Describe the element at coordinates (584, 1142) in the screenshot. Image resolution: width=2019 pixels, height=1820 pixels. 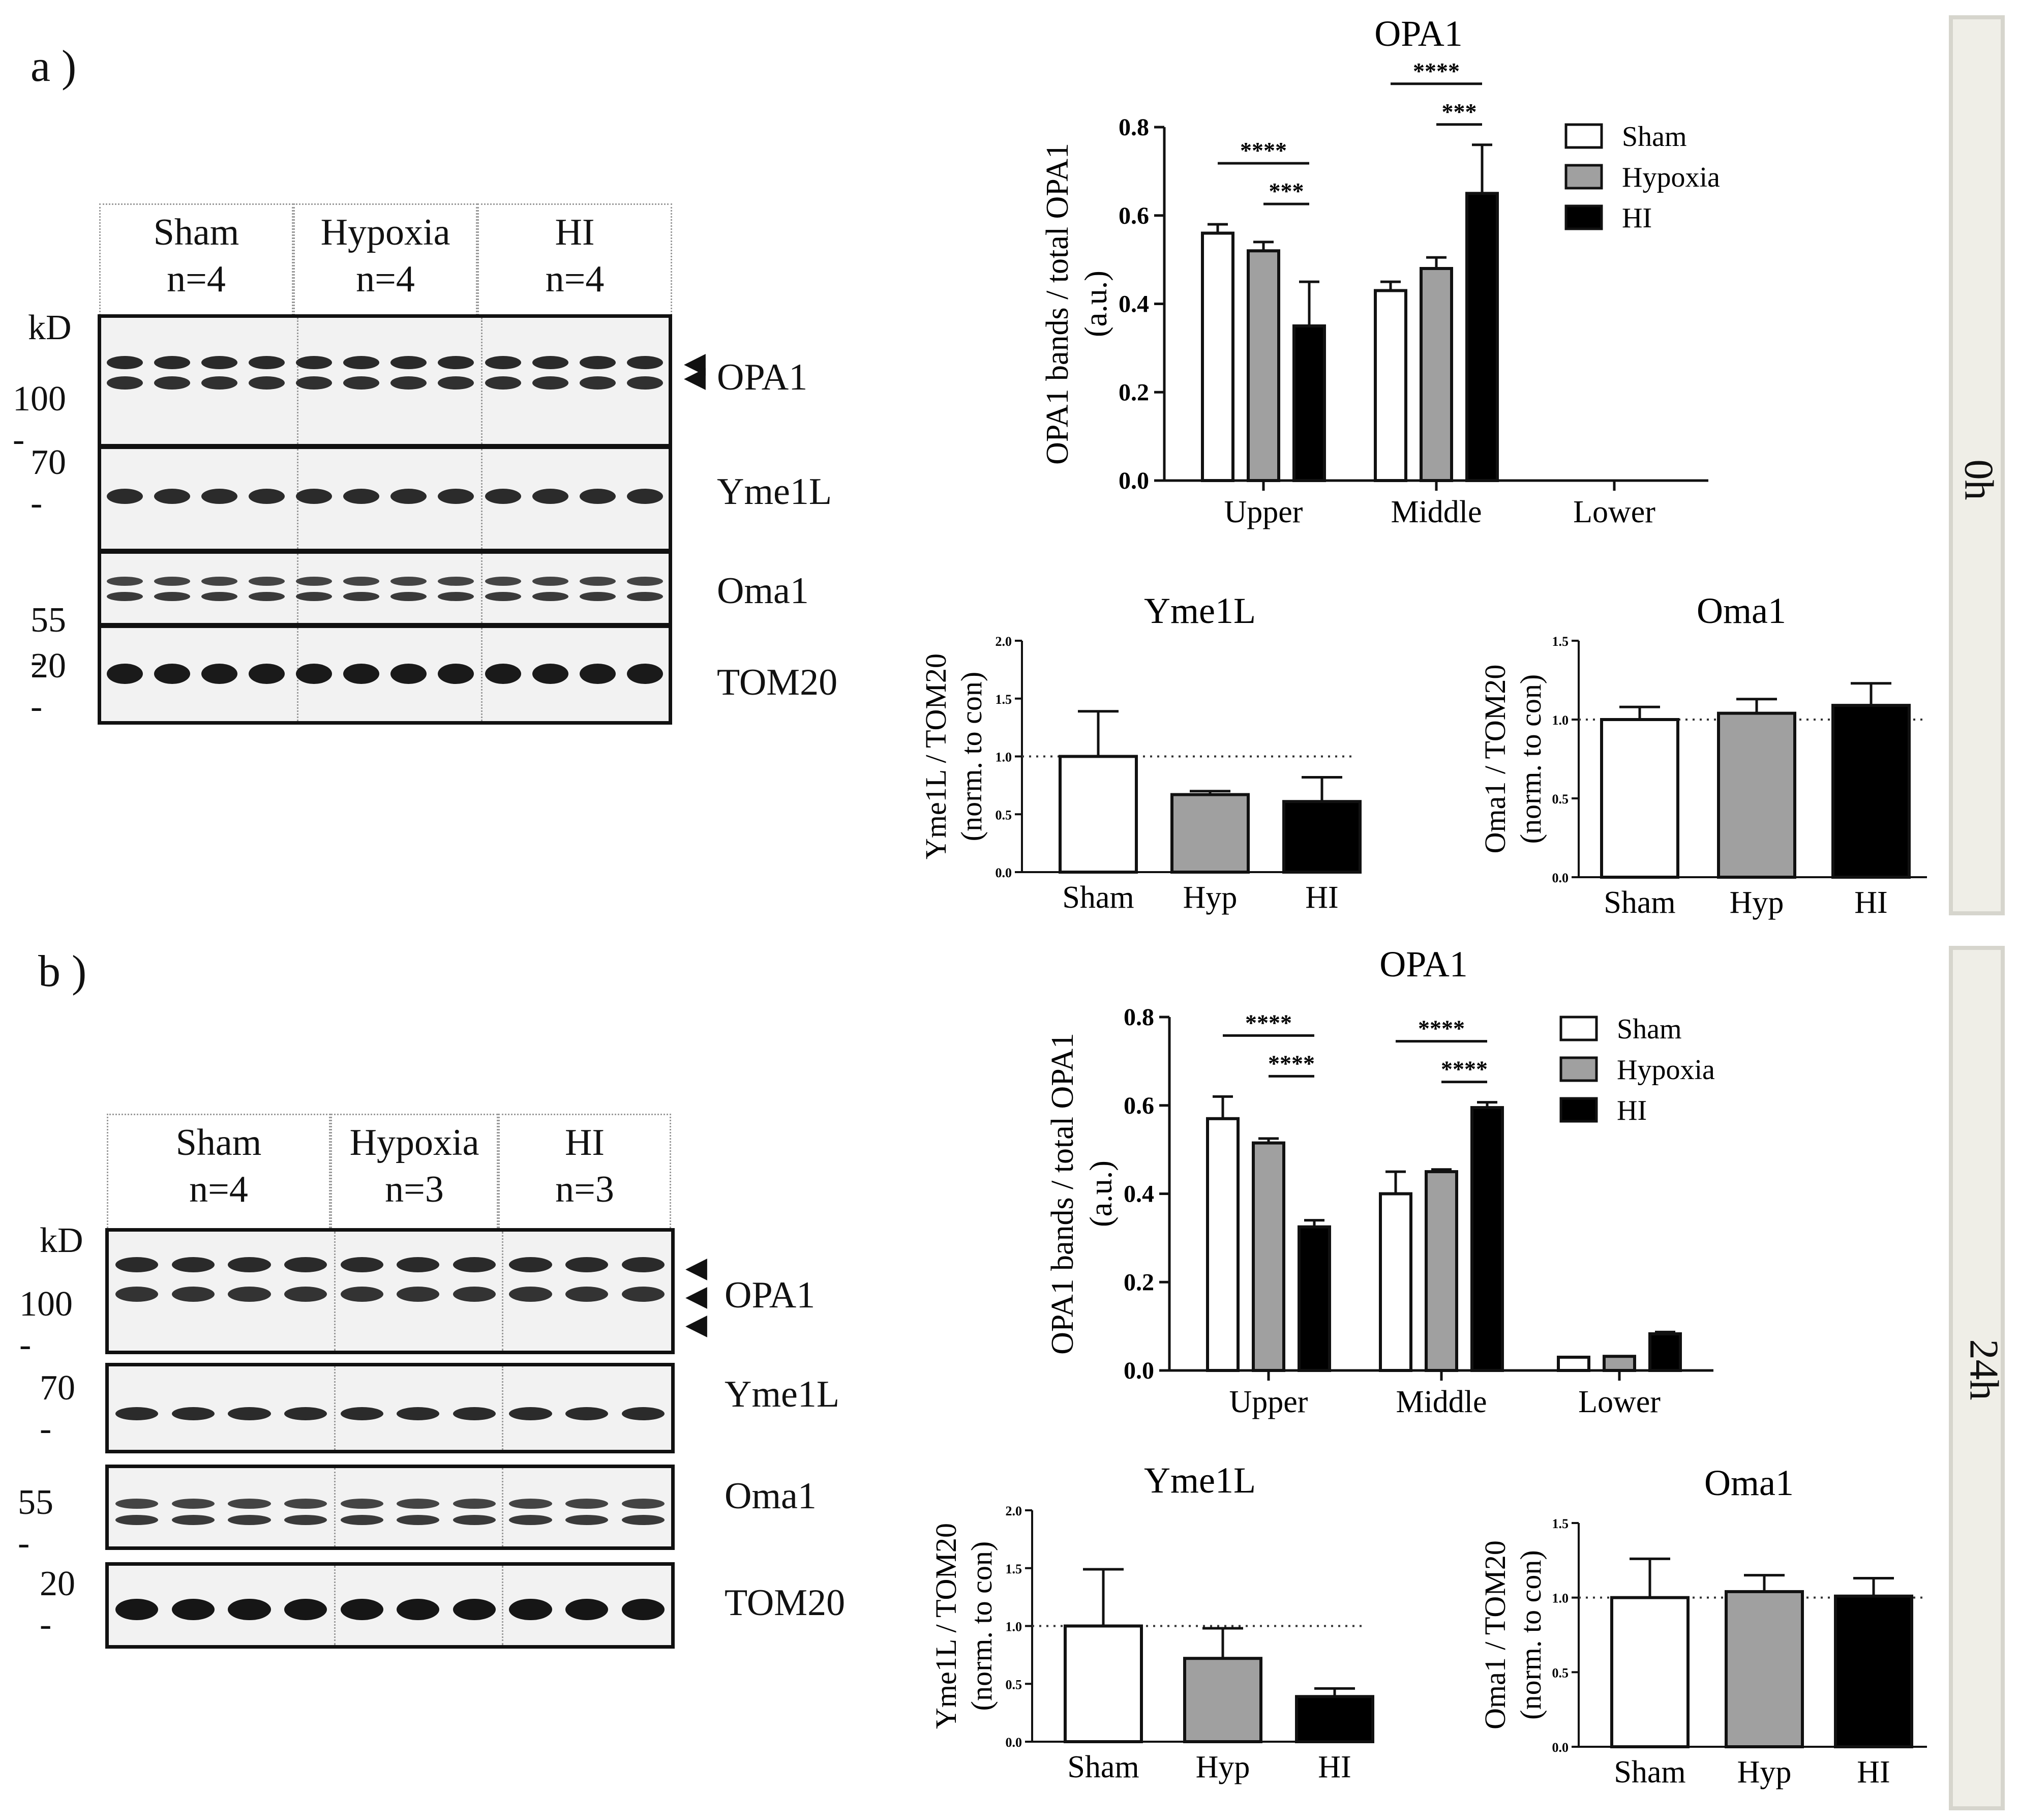
I see `group-name: HI` at that location.